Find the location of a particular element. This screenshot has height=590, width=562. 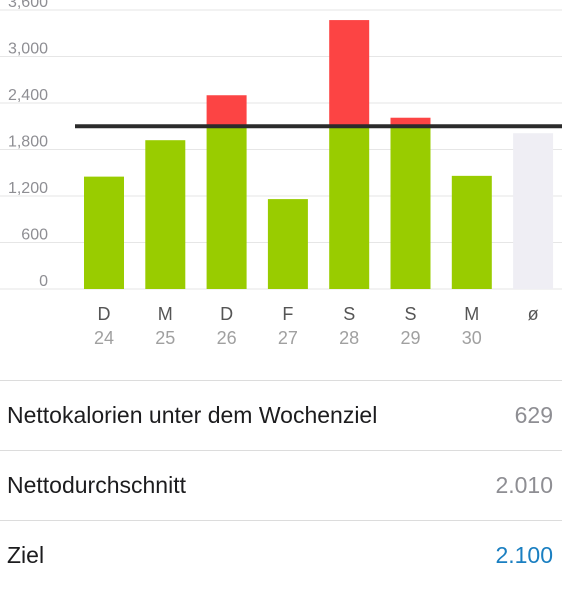

stat-label: Ziel is located at coordinates (26, 555).